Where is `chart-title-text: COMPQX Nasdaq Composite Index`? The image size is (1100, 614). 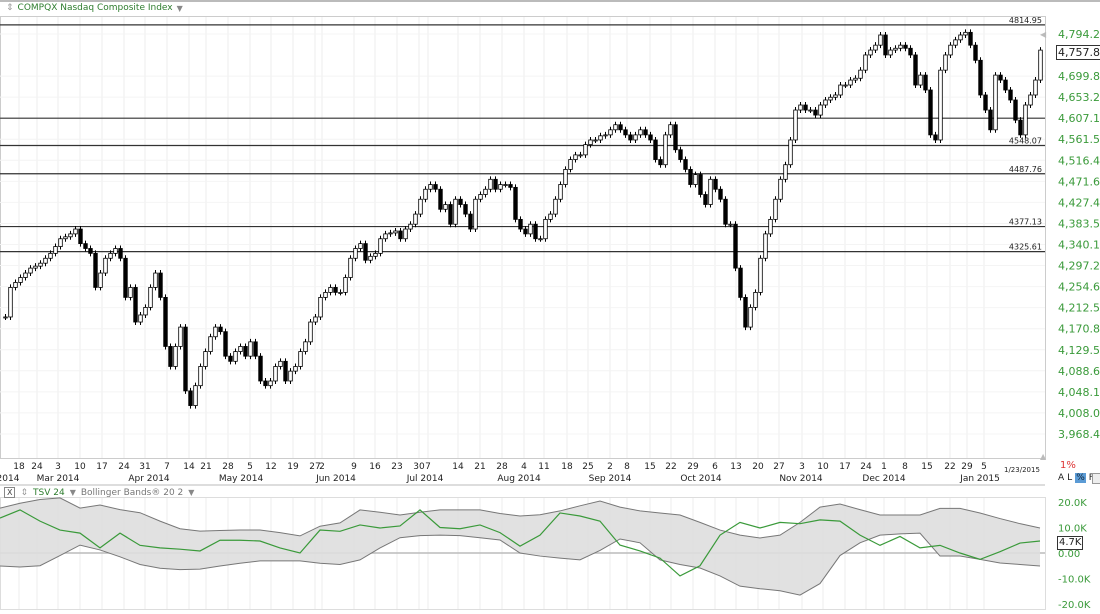
chart-title-text: COMPQX Nasdaq Composite Index is located at coordinates (95, 8).